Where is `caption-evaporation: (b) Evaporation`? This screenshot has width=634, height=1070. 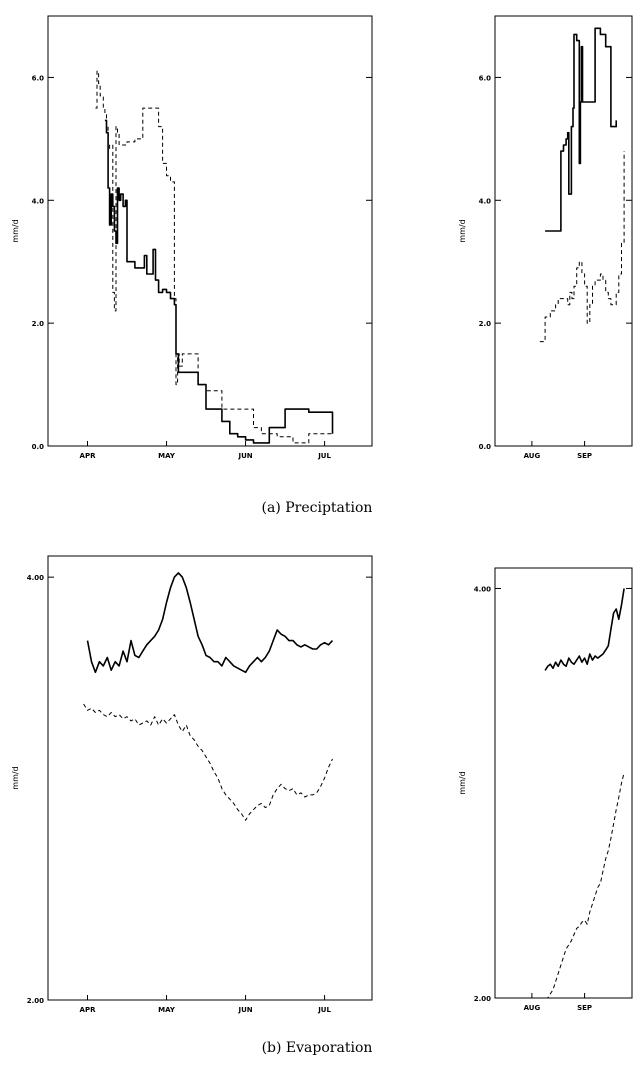 caption-evaporation: (b) Evaporation is located at coordinates (317, 1048).